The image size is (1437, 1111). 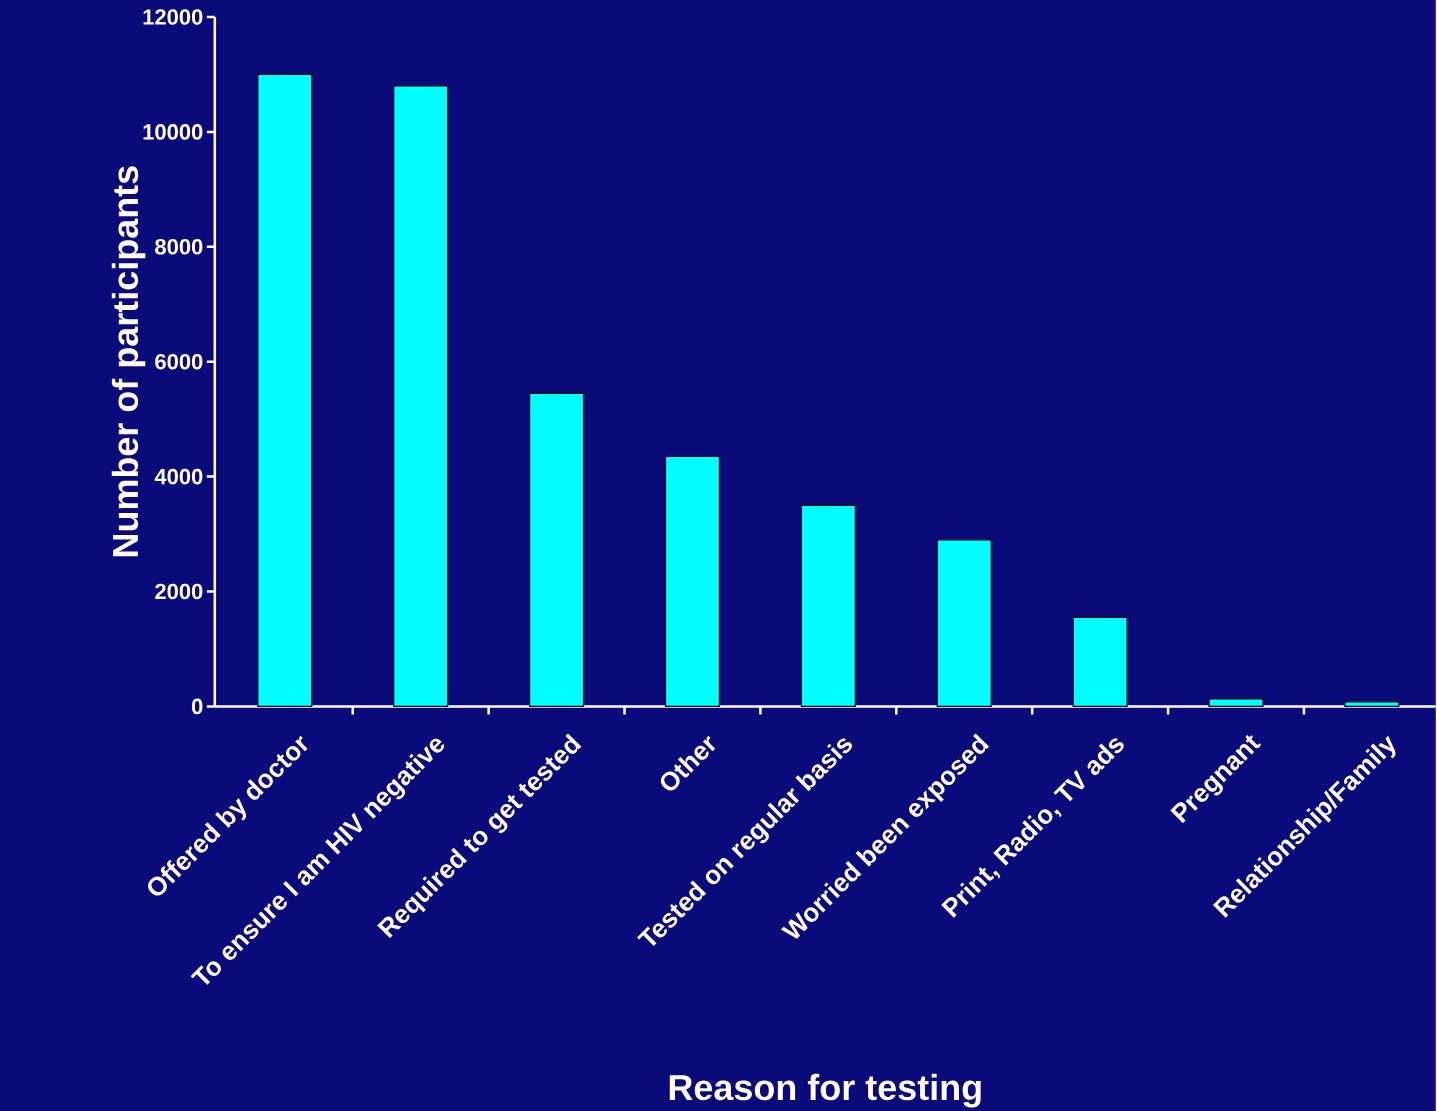 I want to click on y-tick-label: 0, so click(x=197, y=706).